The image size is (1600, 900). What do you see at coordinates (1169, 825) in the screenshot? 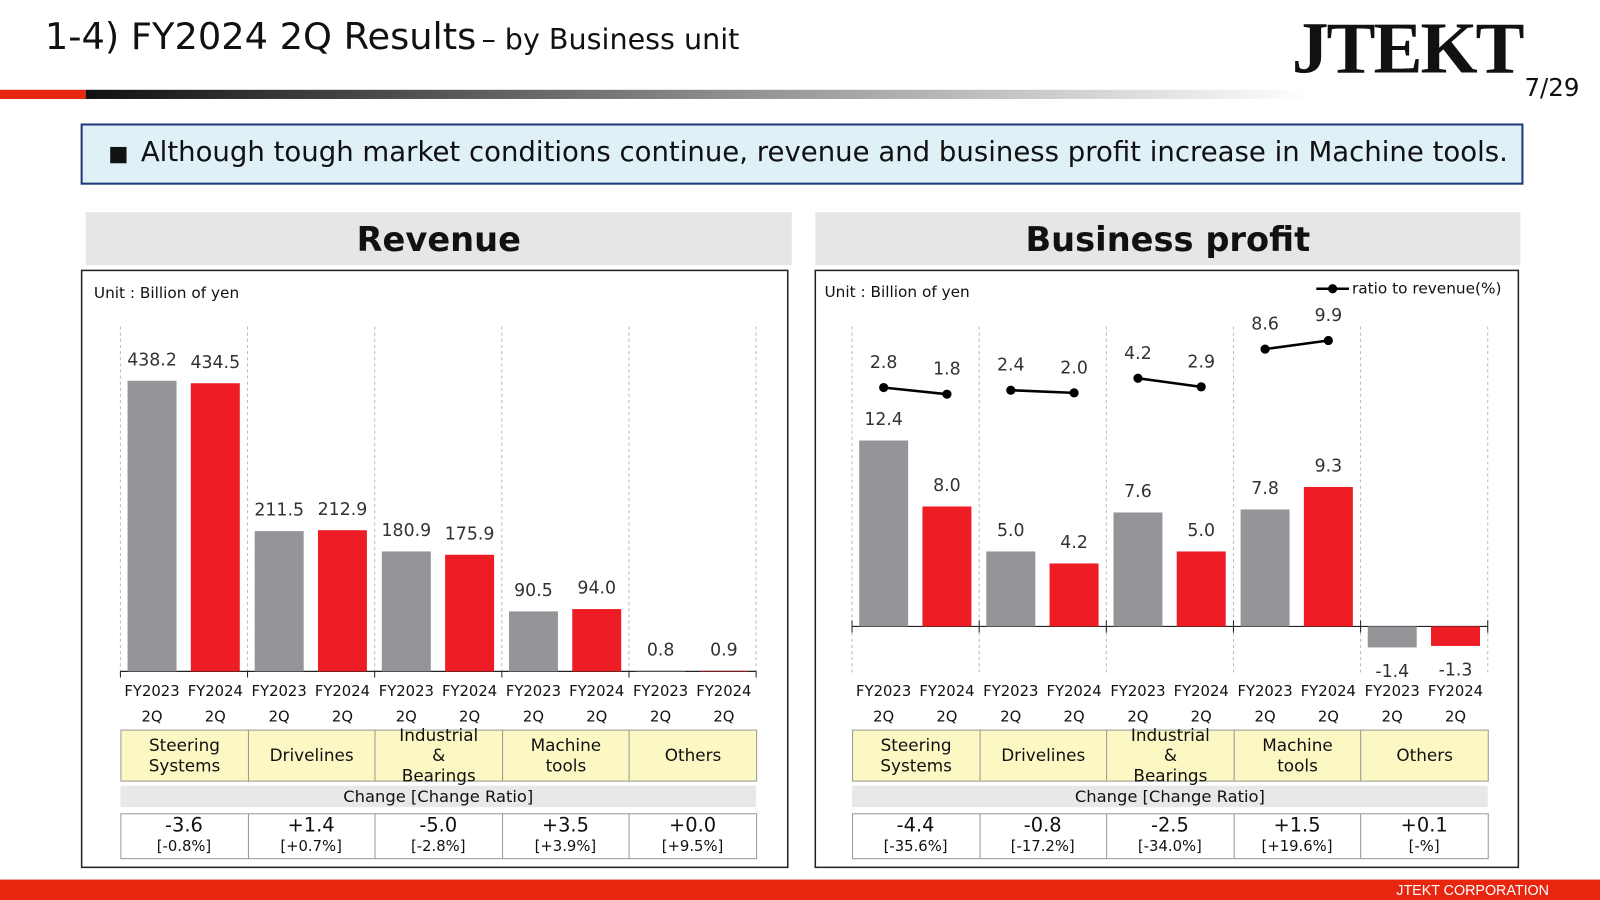
I see `change-value: -2.5` at bounding box center [1169, 825].